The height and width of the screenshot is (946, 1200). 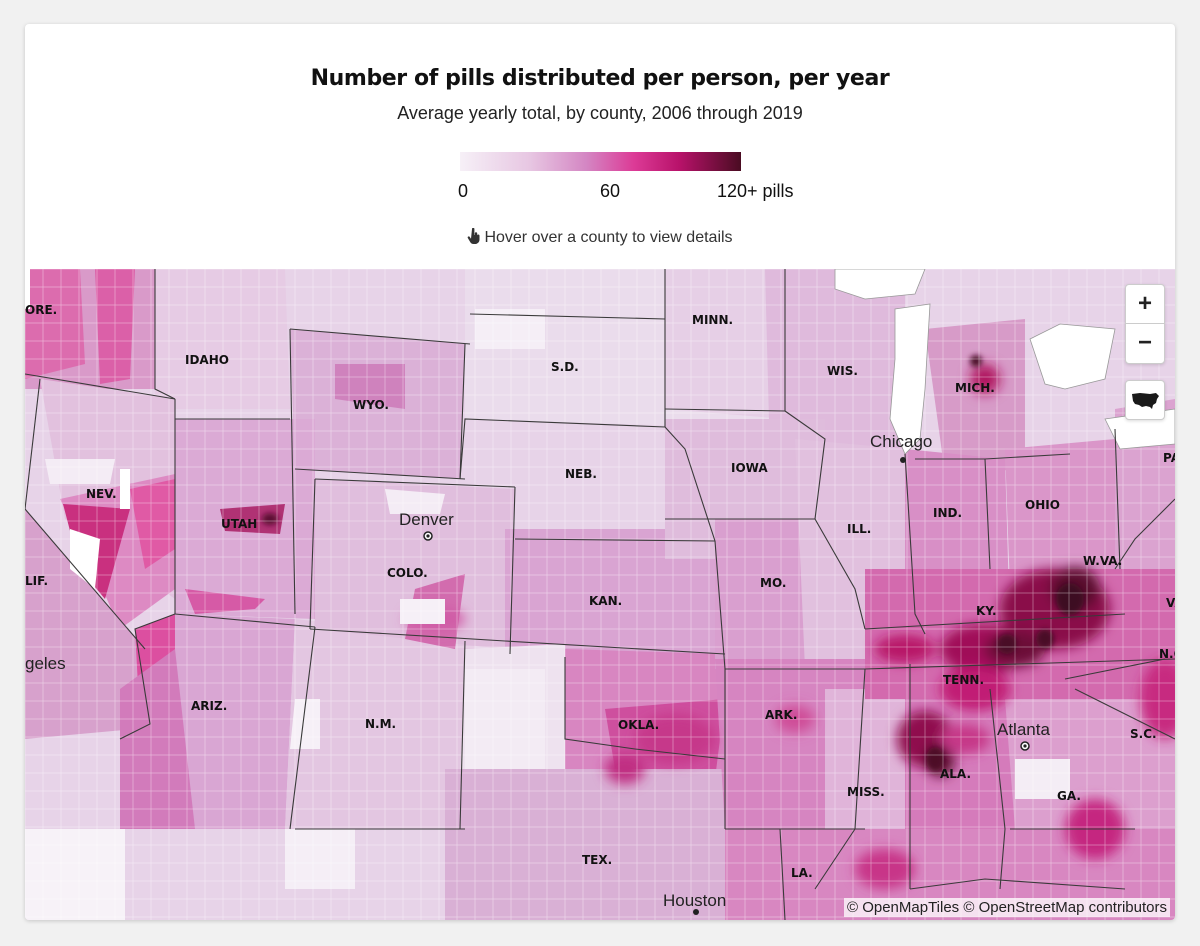 What do you see at coordinates (712, 320) in the screenshot?
I see `state-label: MINN.` at bounding box center [712, 320].